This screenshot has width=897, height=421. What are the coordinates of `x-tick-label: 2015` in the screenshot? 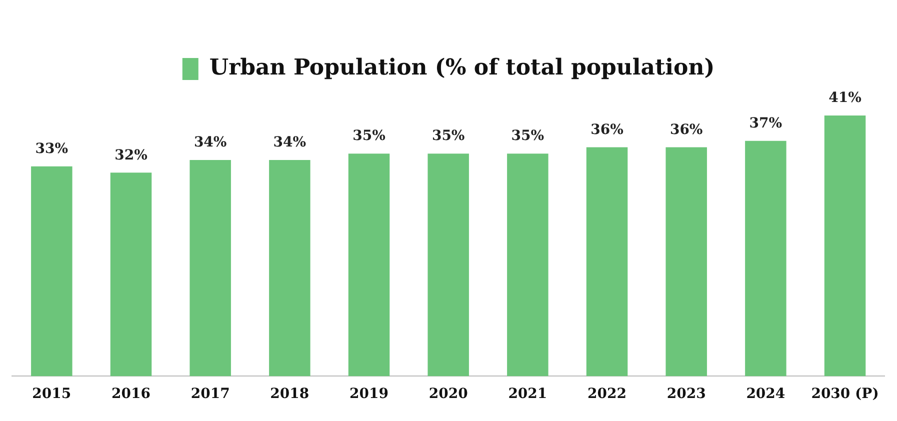 It's located at (52, 394).